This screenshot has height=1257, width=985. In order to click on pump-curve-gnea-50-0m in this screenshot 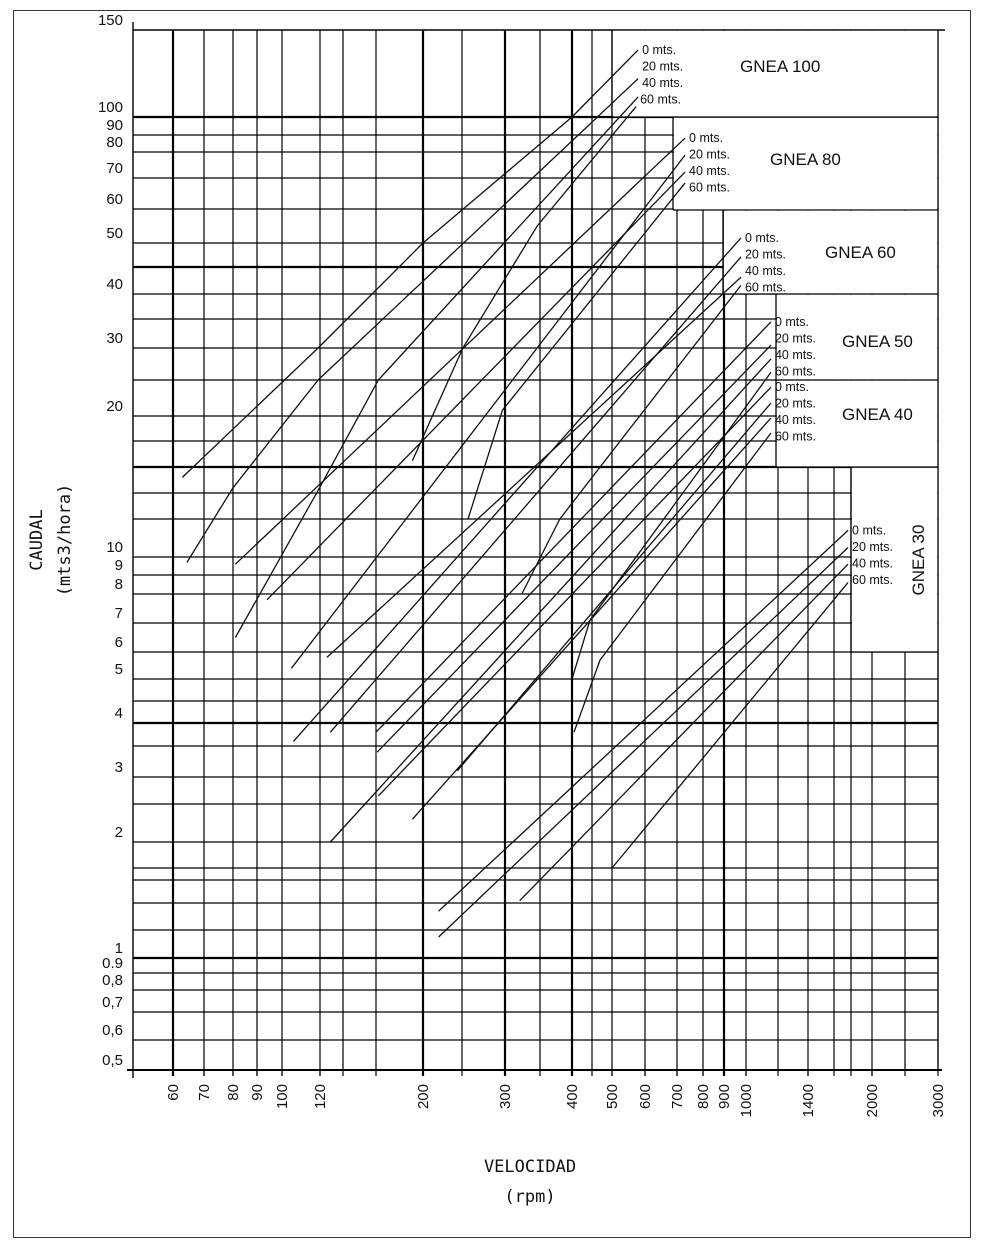, I will do `click(573, 527)`.